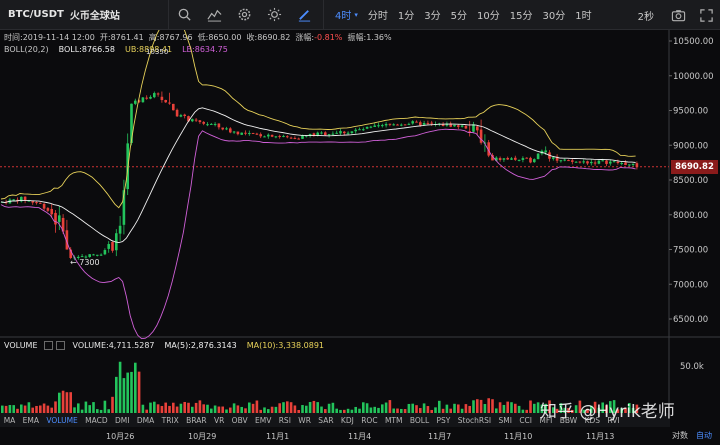  I want to click on interval-1: 分时, so click(378, 15).